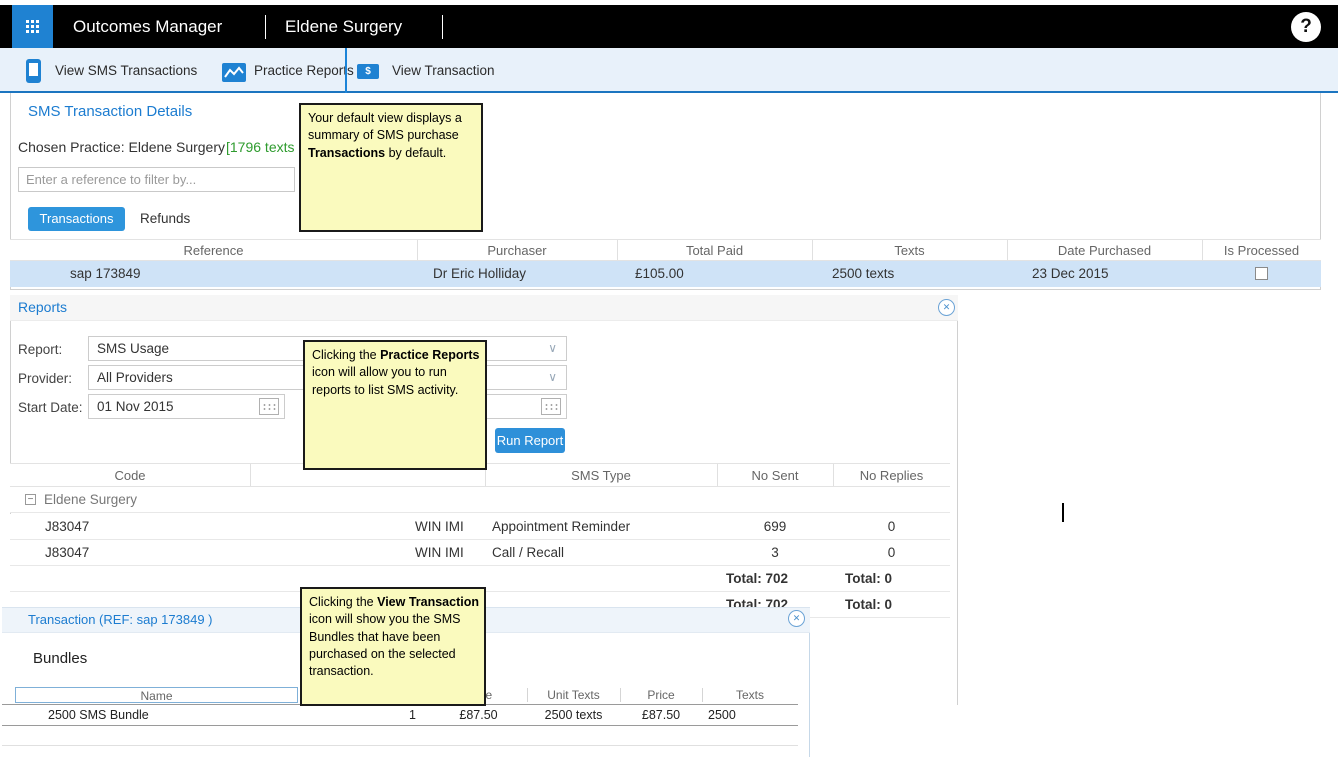 The height and width of the screenshot is (757, 1338). What do you see at coordinates (1063, 512) in the screenshot?
I see `text-cursor` at bounding box center [1063, 512].